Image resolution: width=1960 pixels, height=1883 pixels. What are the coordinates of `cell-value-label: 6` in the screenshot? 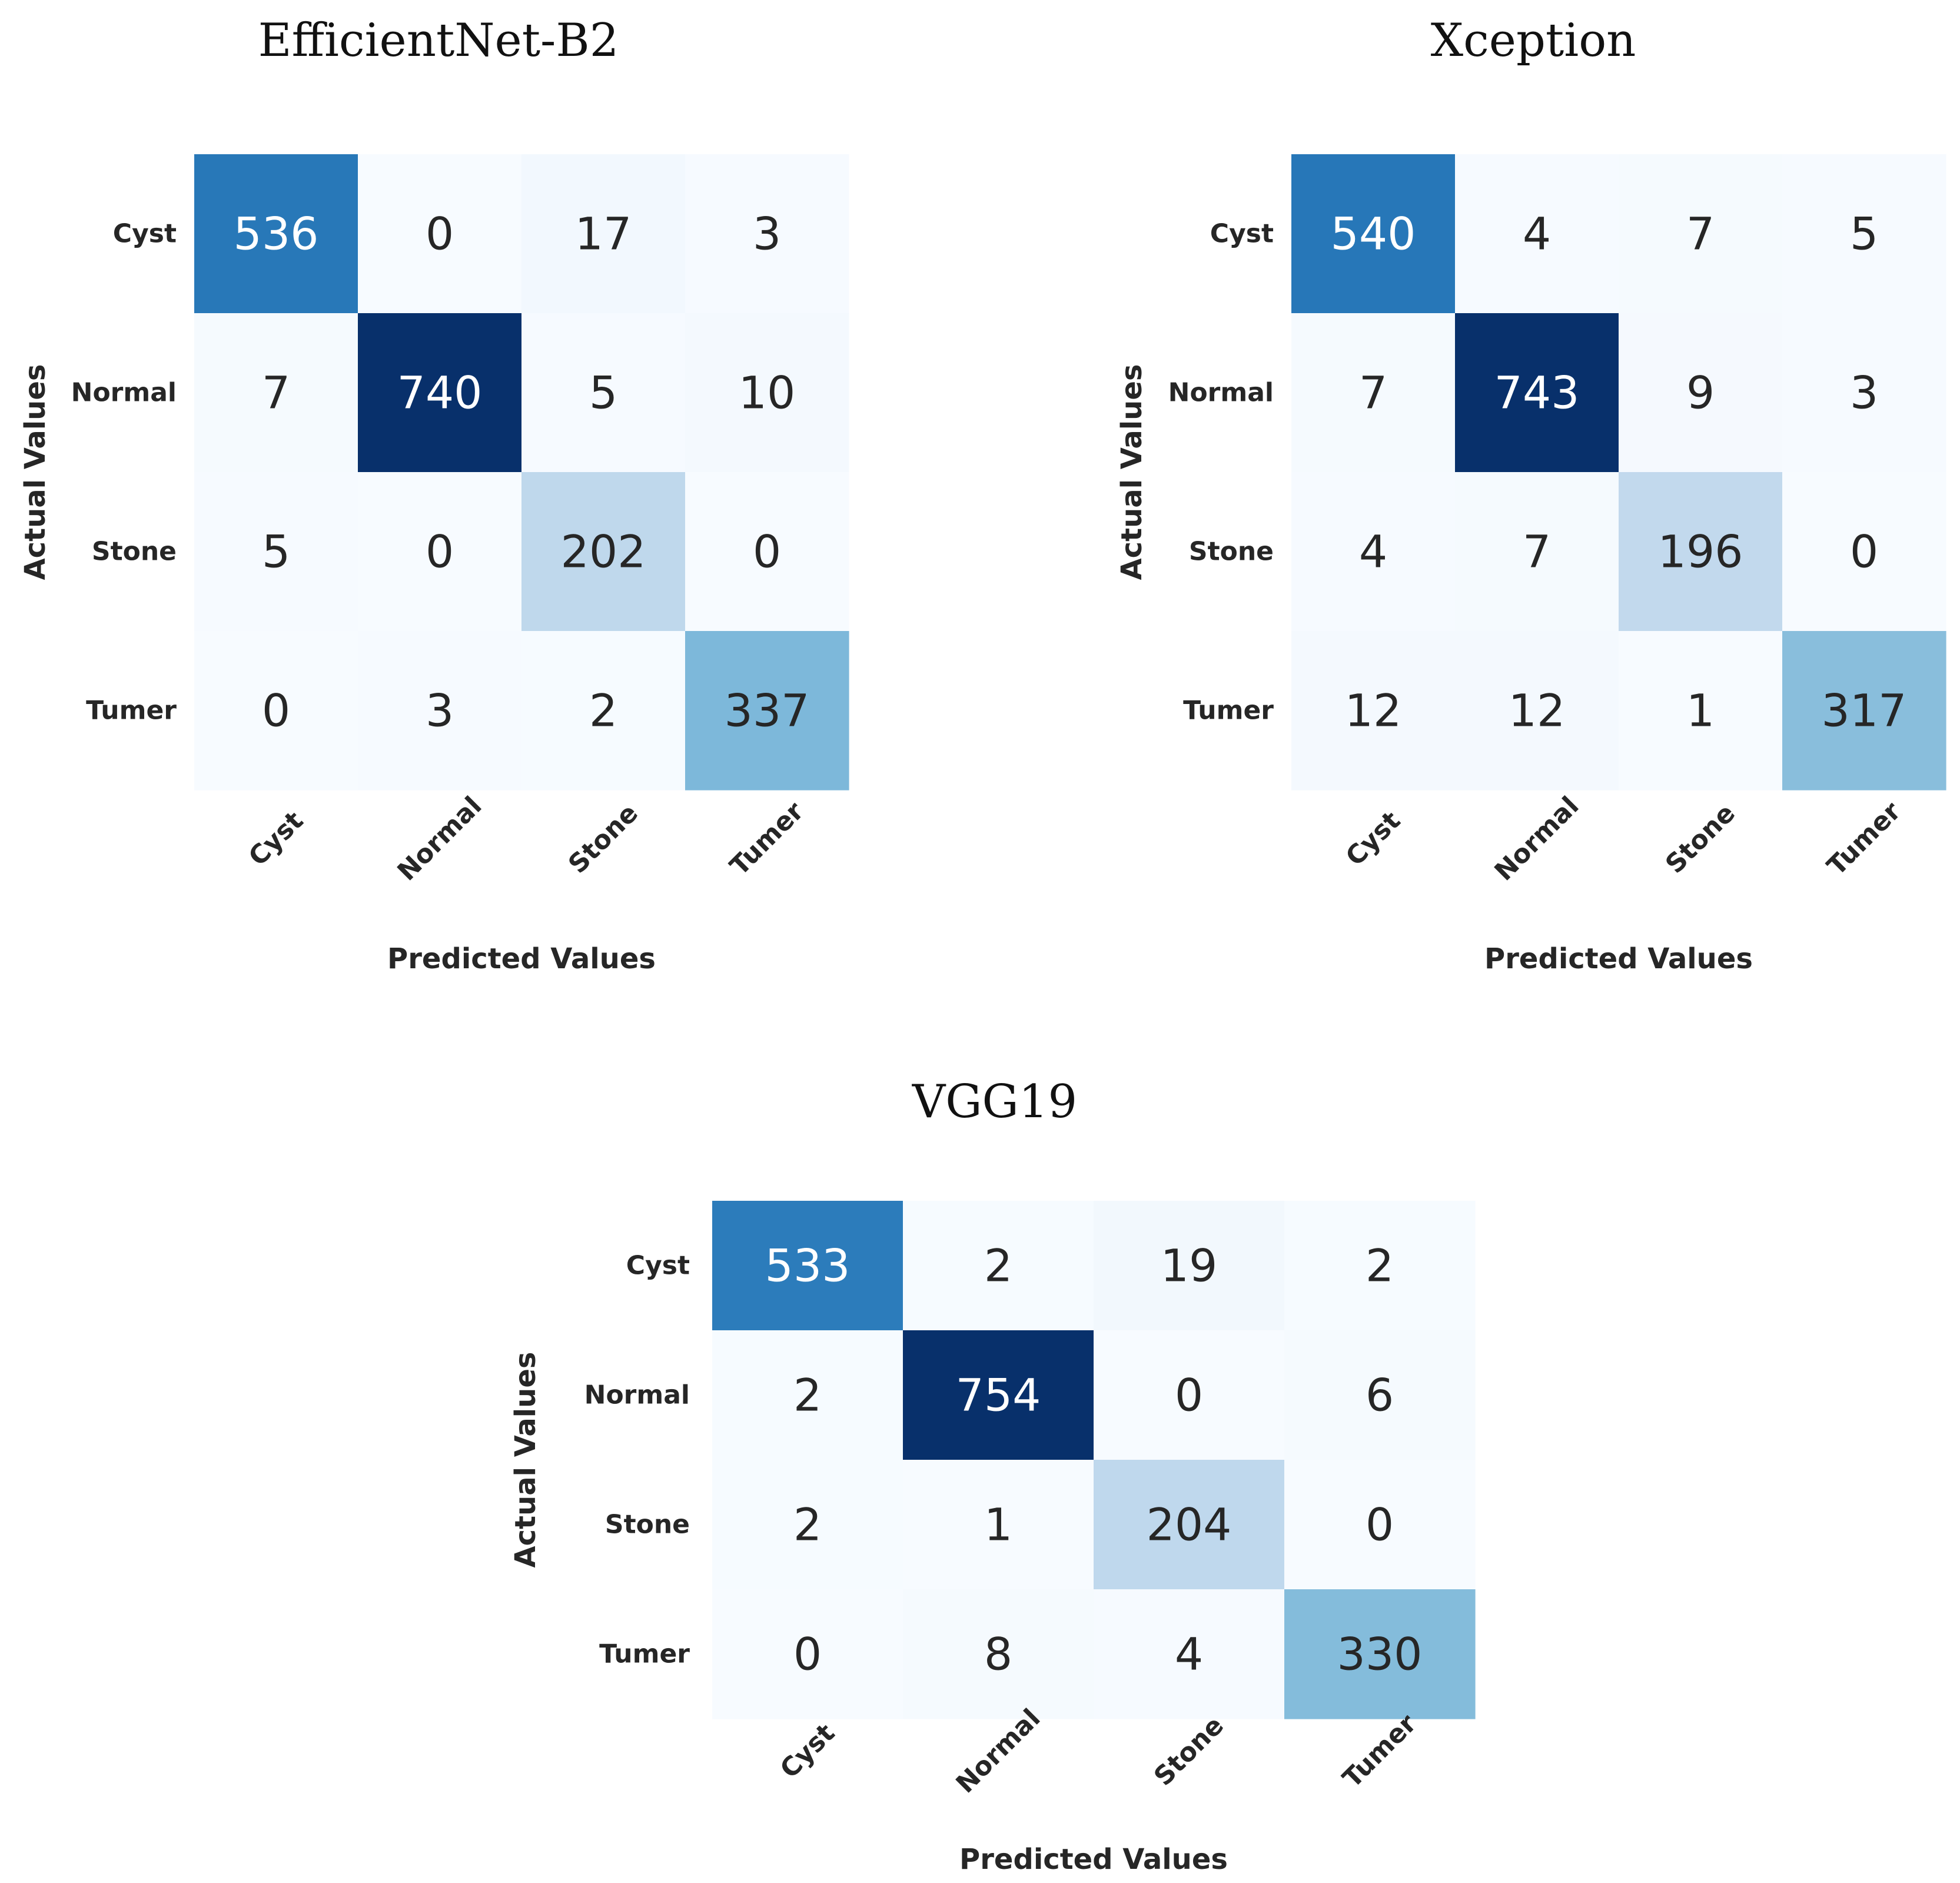 It's located at (1380, 1395).